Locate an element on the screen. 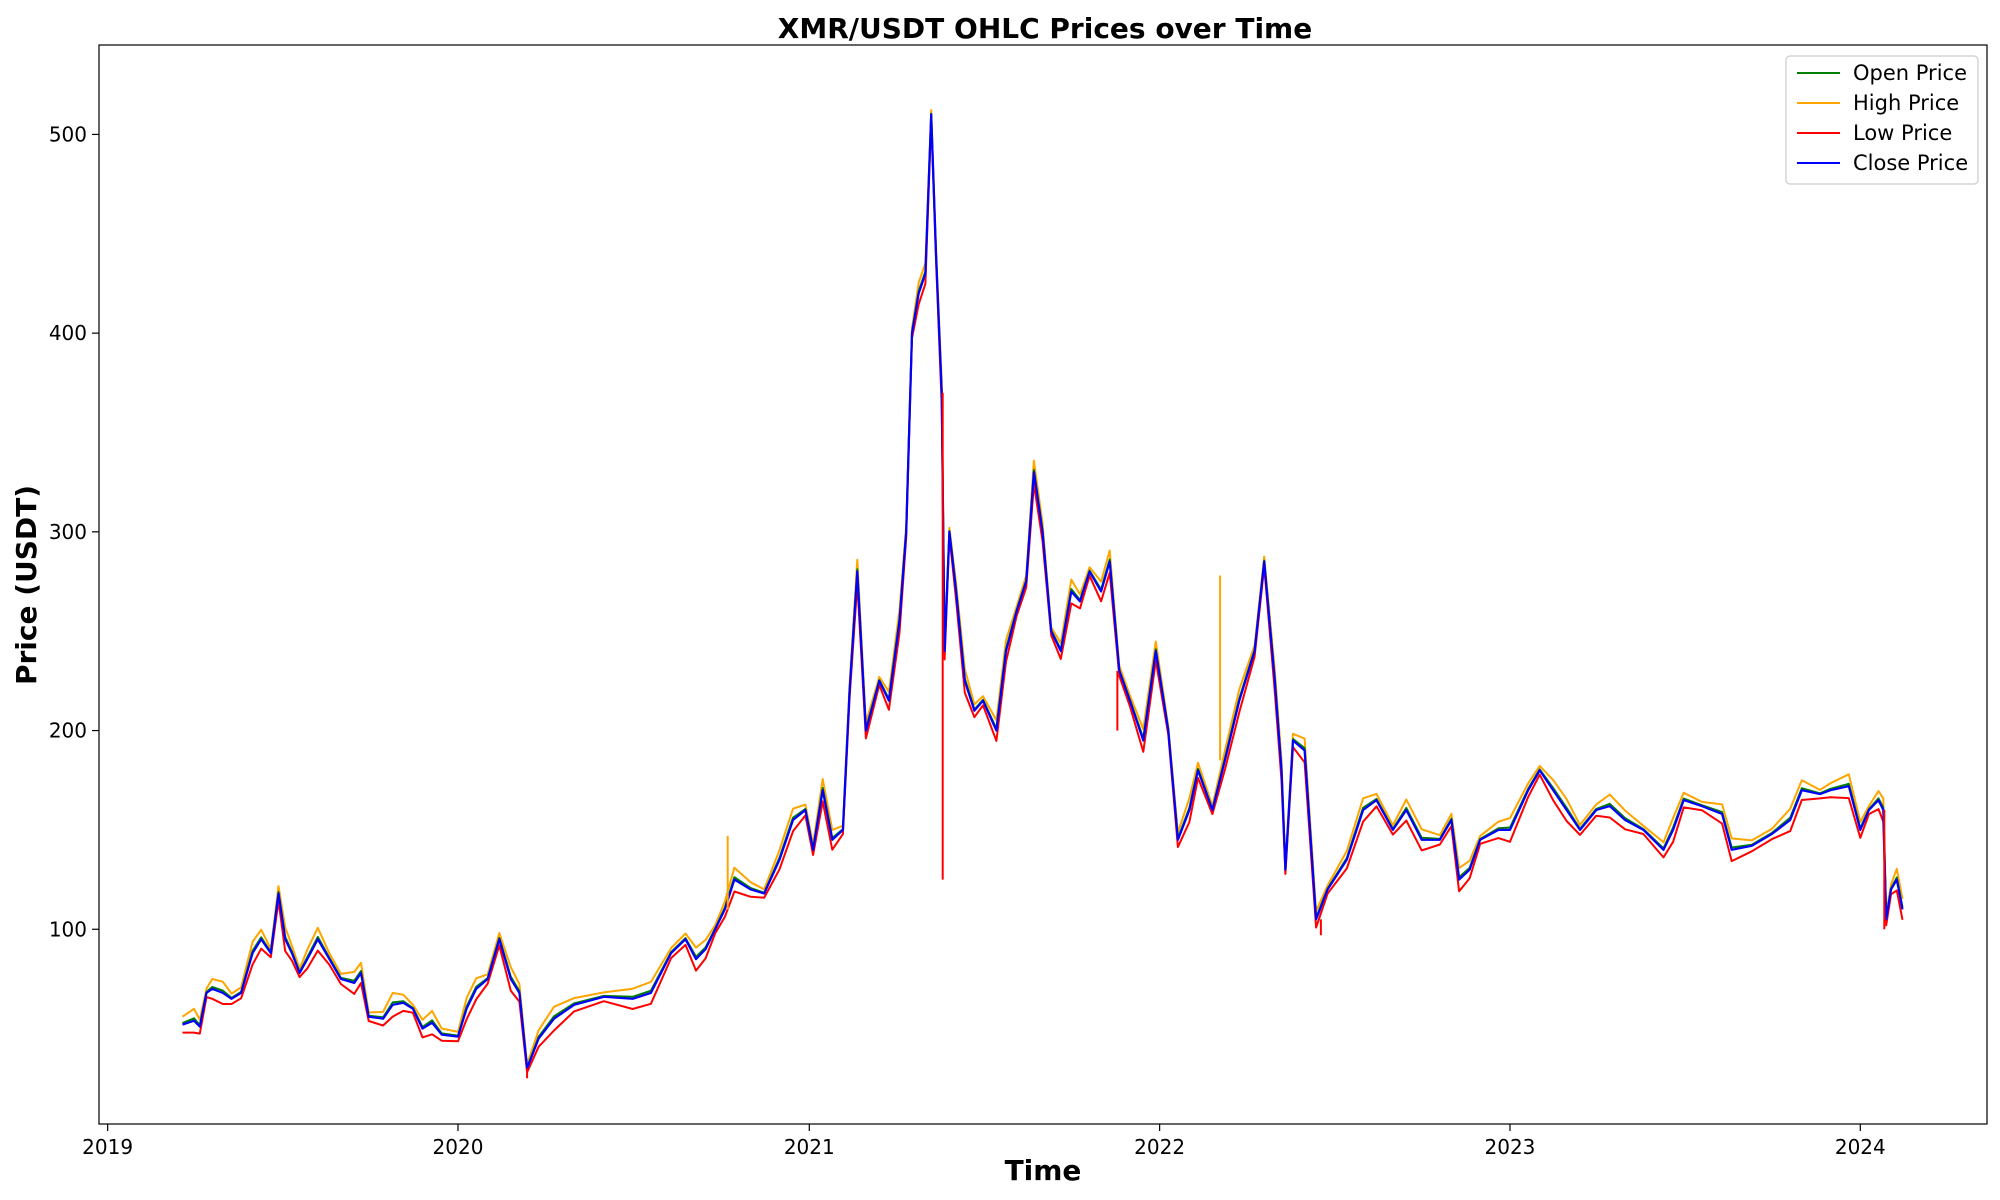  x-tick-label-2022: 2022 is located at coordinates (1159, 1147).